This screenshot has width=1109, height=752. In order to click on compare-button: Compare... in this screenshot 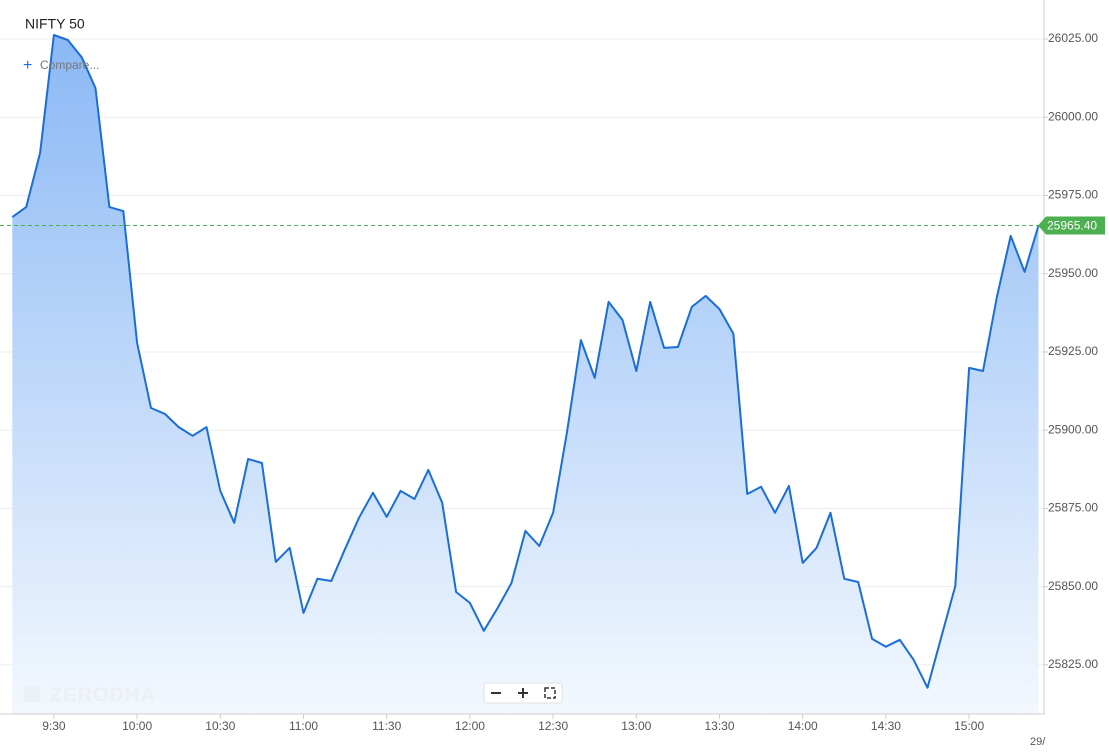, I will do `click(69, 65)`.